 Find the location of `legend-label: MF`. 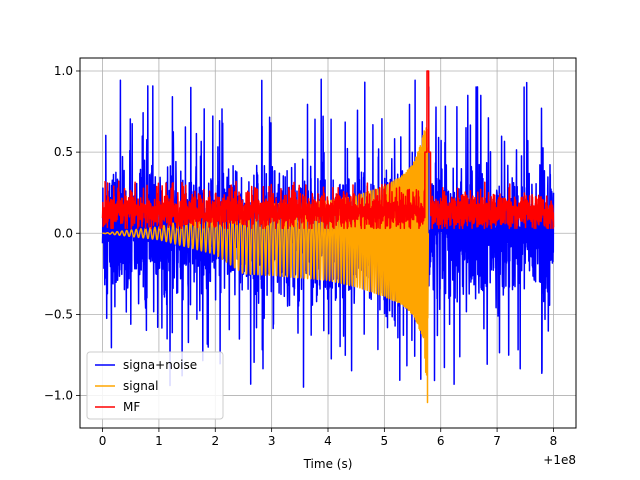

legend-label: MF is located at coordinates (131, 407).